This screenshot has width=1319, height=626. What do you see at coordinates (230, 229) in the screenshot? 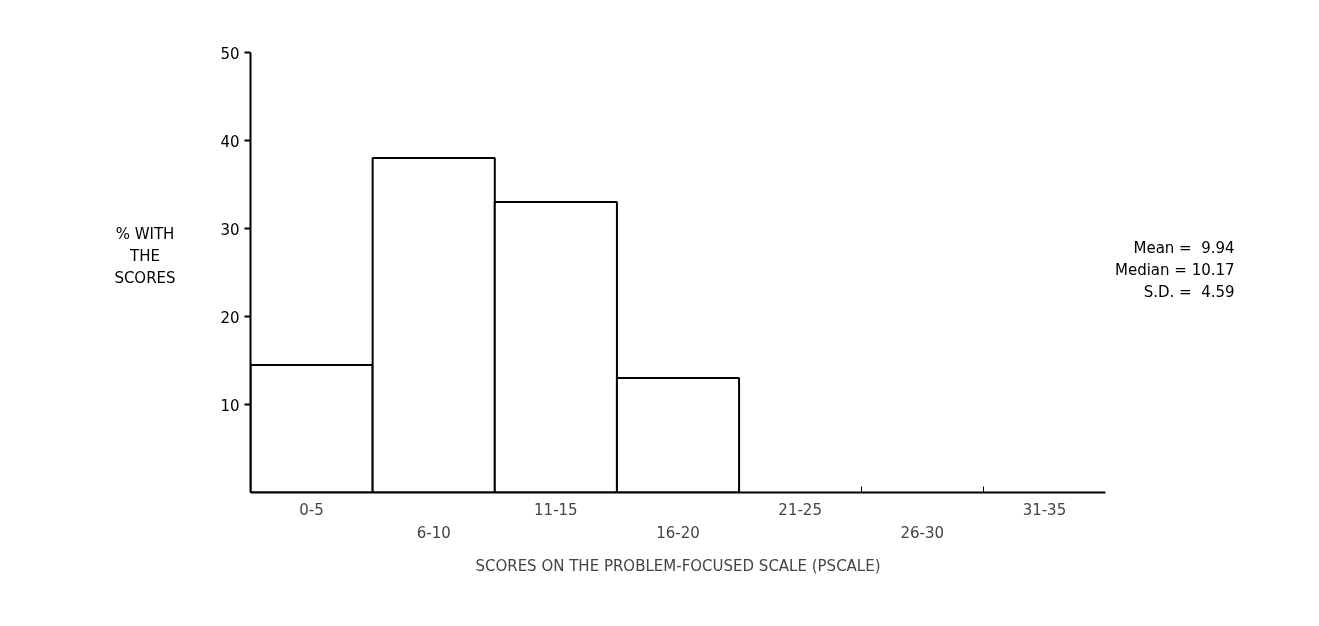
I see `y-tick-label: 30` at bounding box center [230, 229].